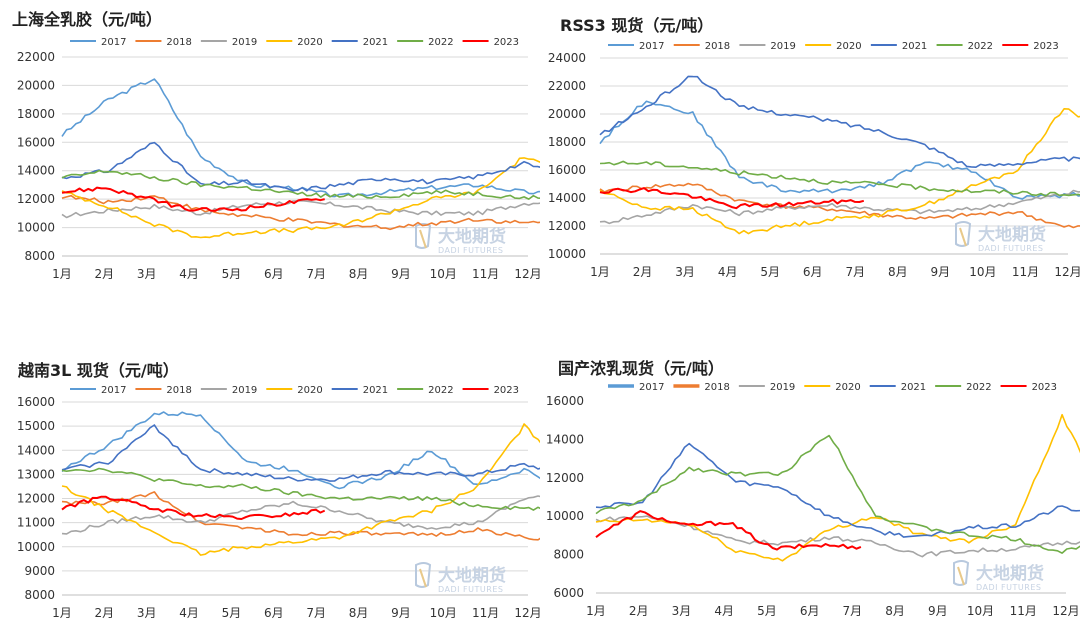 Image resolution: width=1080 pixels, height=638 pixels. Describe the element at coordinates (98, 370) in the screenshot. I see `chart-title: 越南3L 现货（元/吨）` at that location.